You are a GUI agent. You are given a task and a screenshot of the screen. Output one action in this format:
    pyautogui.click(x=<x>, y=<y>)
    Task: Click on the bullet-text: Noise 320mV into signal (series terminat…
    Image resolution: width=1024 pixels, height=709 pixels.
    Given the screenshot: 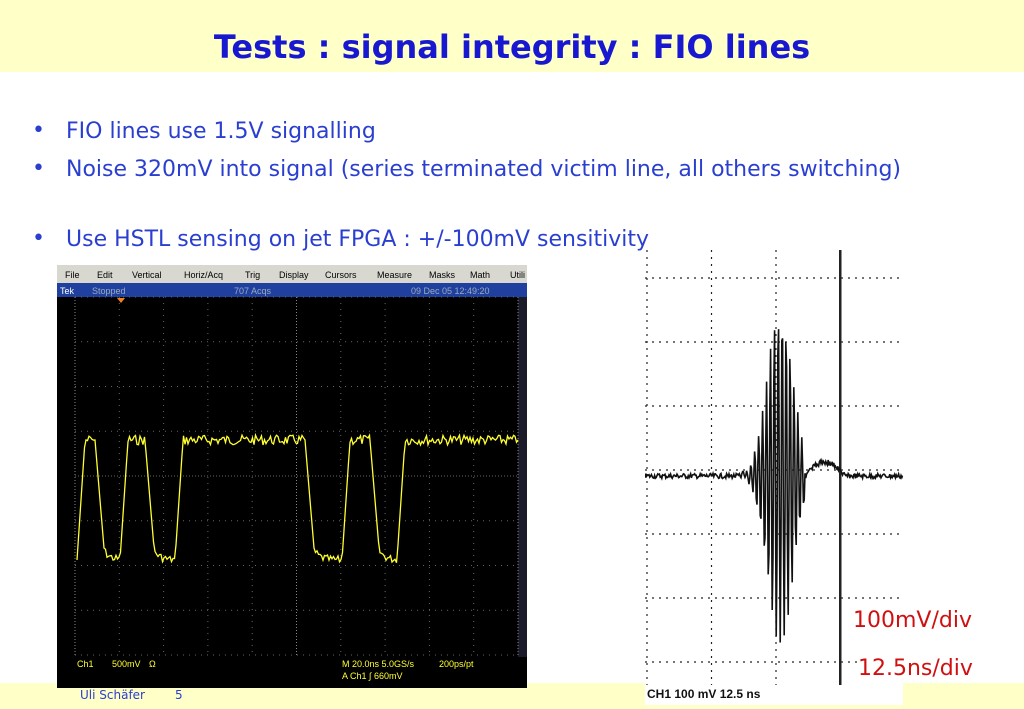 What is the action you would take?
    pyautogui.click(x=484, y=169)
    